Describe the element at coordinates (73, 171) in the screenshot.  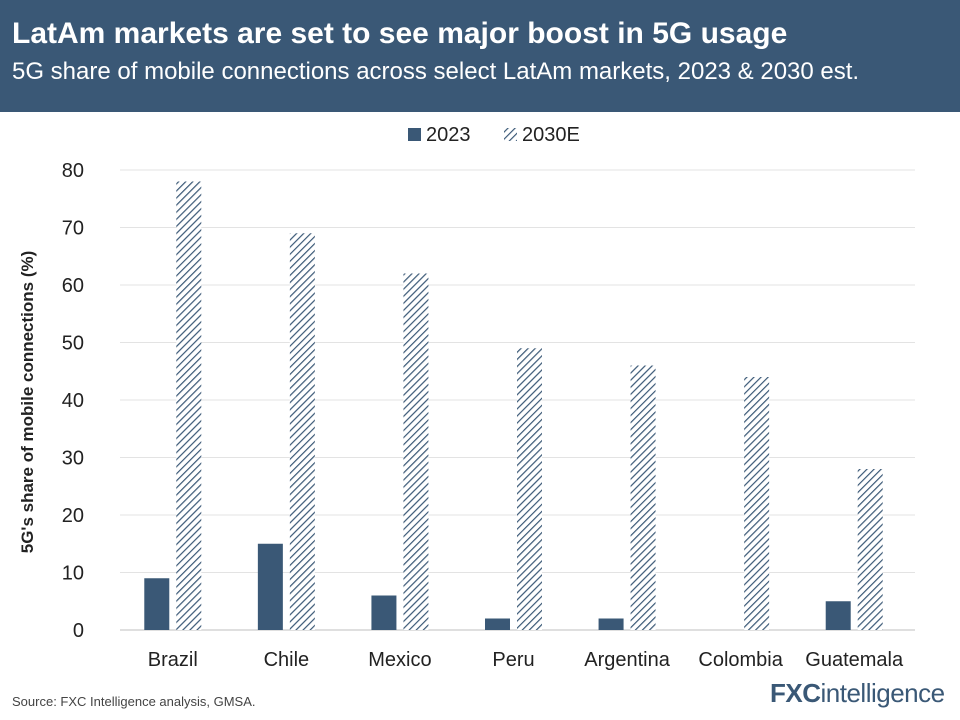
I see `y-tick-label: 80` at that location.